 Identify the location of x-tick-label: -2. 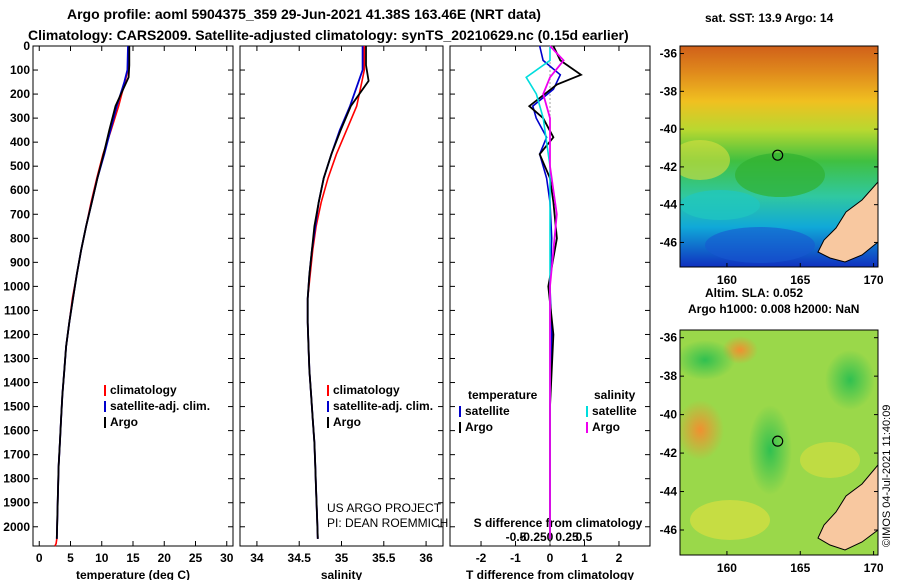
(481, 558).